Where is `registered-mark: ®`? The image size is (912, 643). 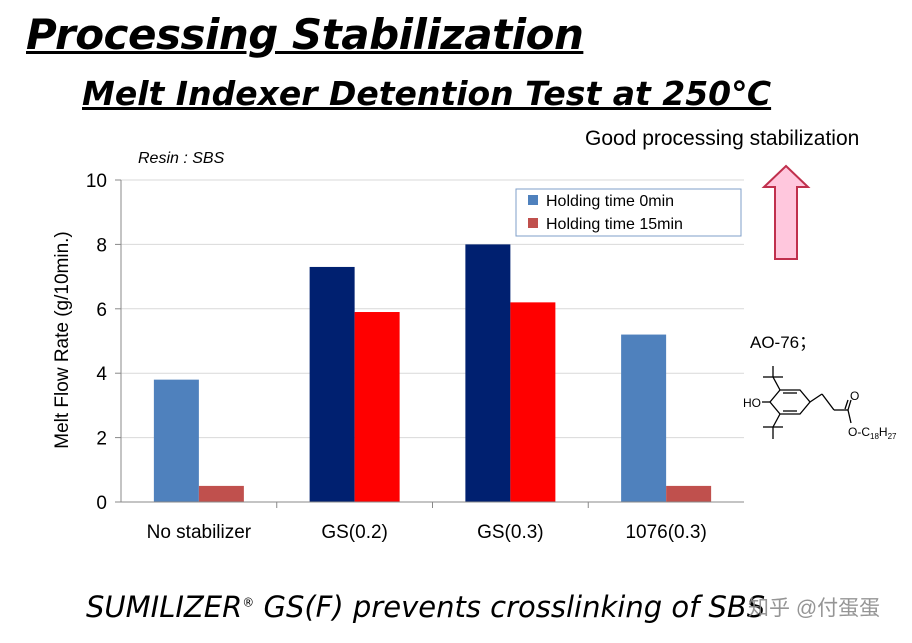
registered-mark: ® is located at coordinates (248, 602).